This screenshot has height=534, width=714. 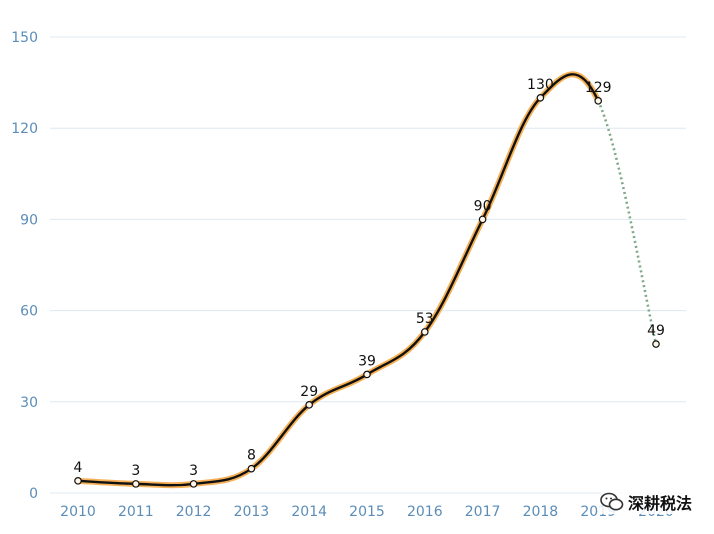 What do you see at coordinates (24, 38) in the screenshot?
I see `y-tick-label: 150` at bounding box center [24, 38].